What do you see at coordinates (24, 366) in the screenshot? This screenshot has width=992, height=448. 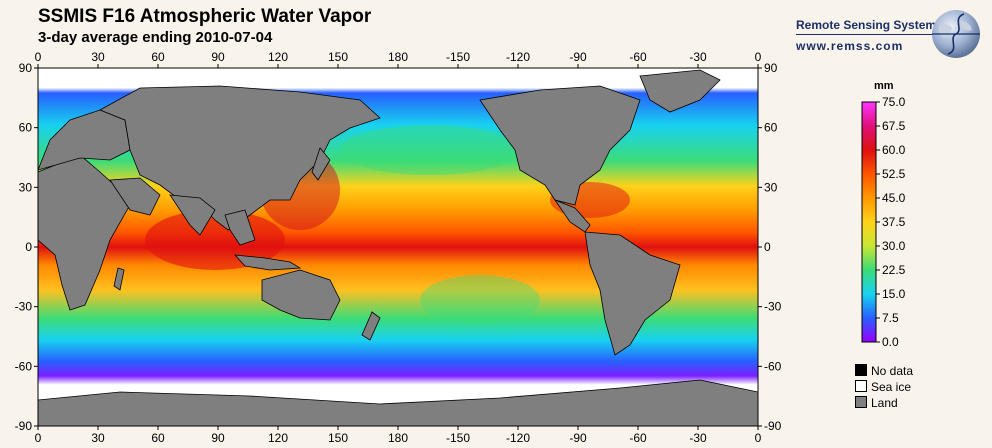 I see `lat-tick-label-left: -60` at bounding box center [24, 366].